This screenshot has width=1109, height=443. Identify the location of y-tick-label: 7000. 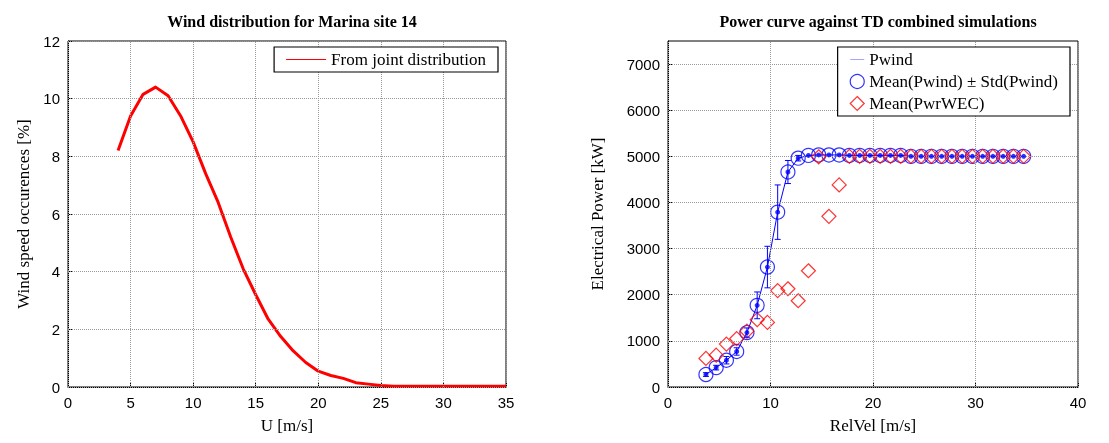
(643, 64).